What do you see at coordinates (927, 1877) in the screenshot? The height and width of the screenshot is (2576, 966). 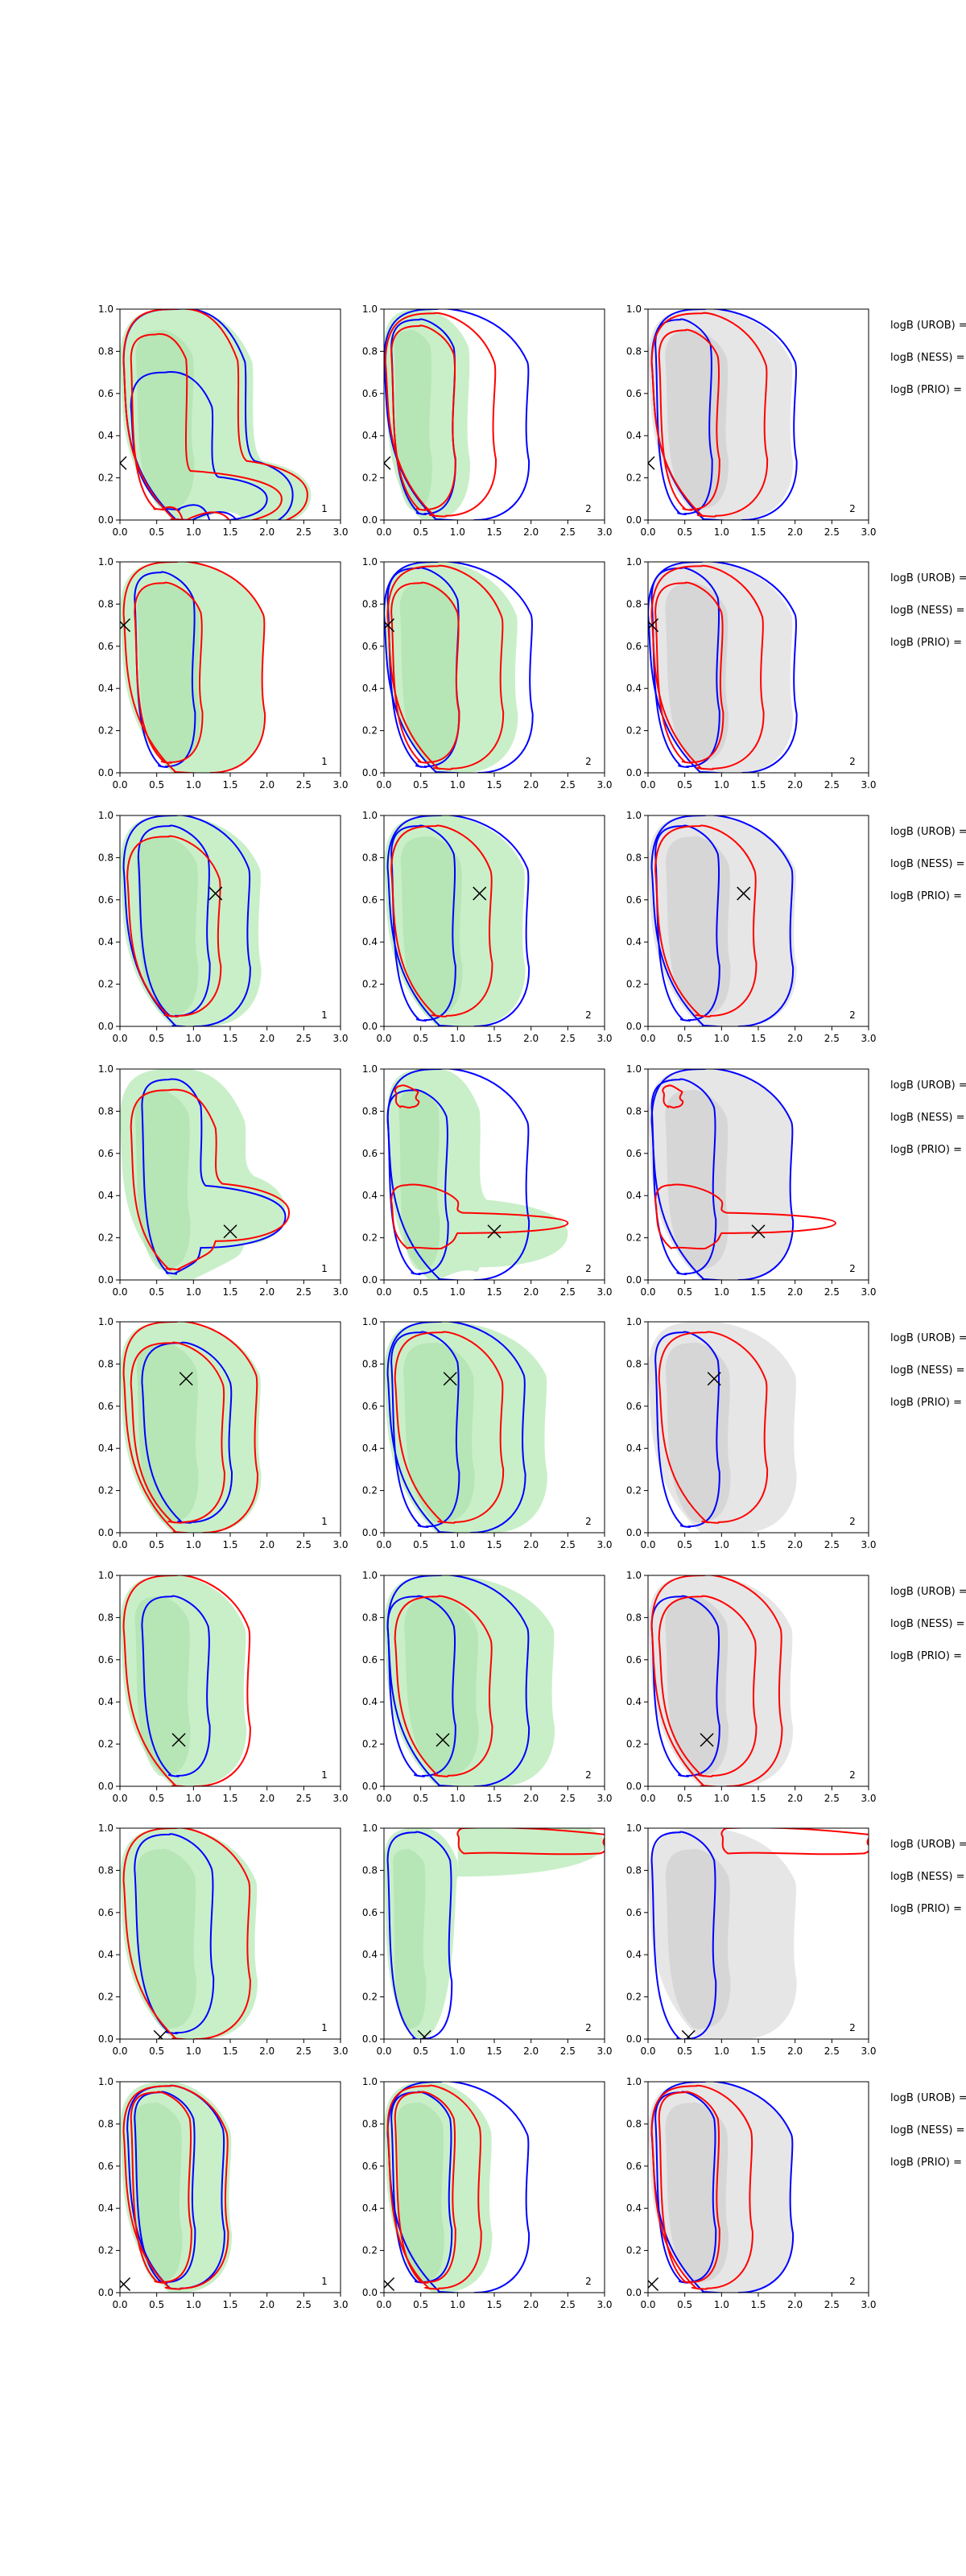 I see `logB-label: logB (NESS) =` at bounding box center [927, 1877].